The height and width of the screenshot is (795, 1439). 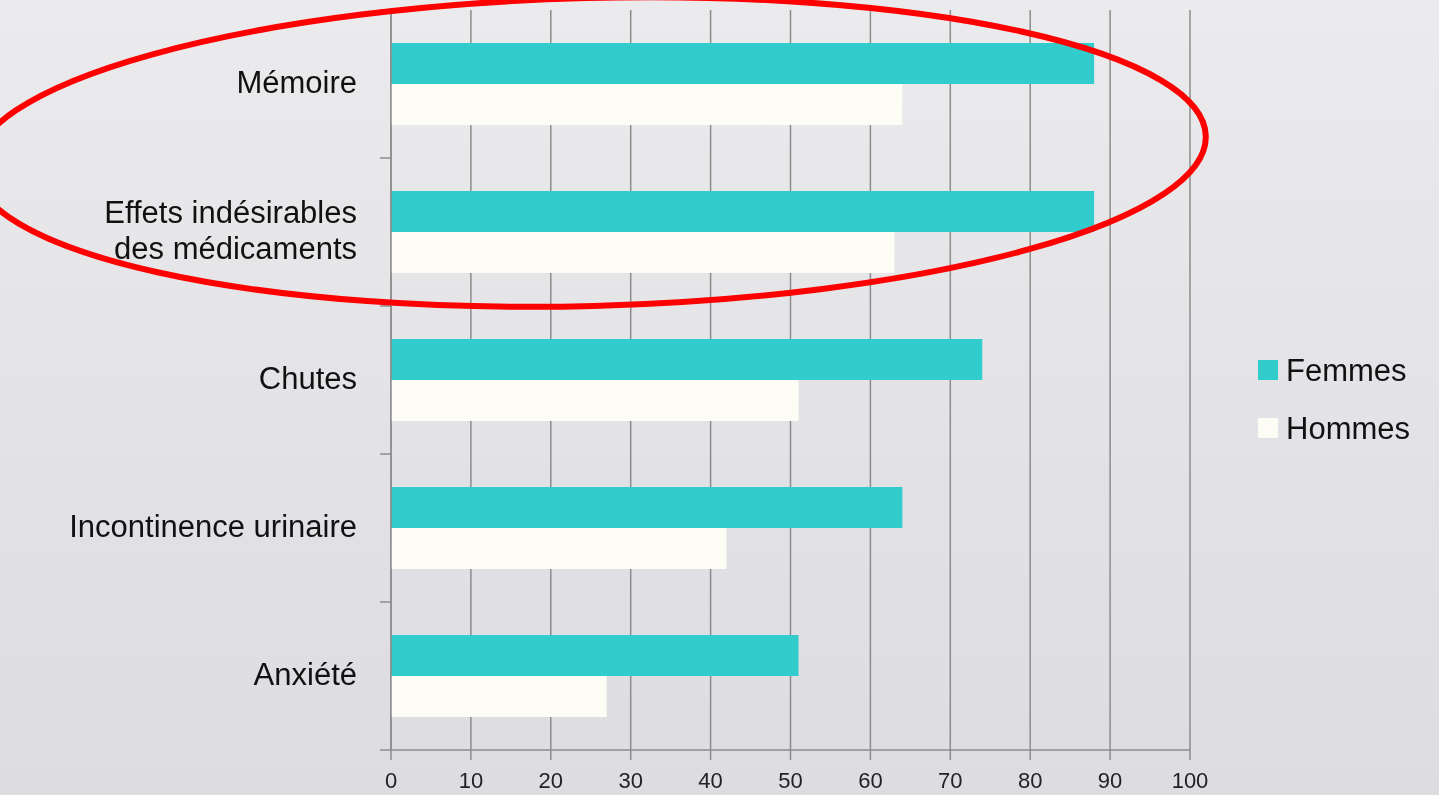 What do you see at coordinates (630, 780) in the screenshot?
I see `x-tick-label: 30` at bounding box center [630, 780].